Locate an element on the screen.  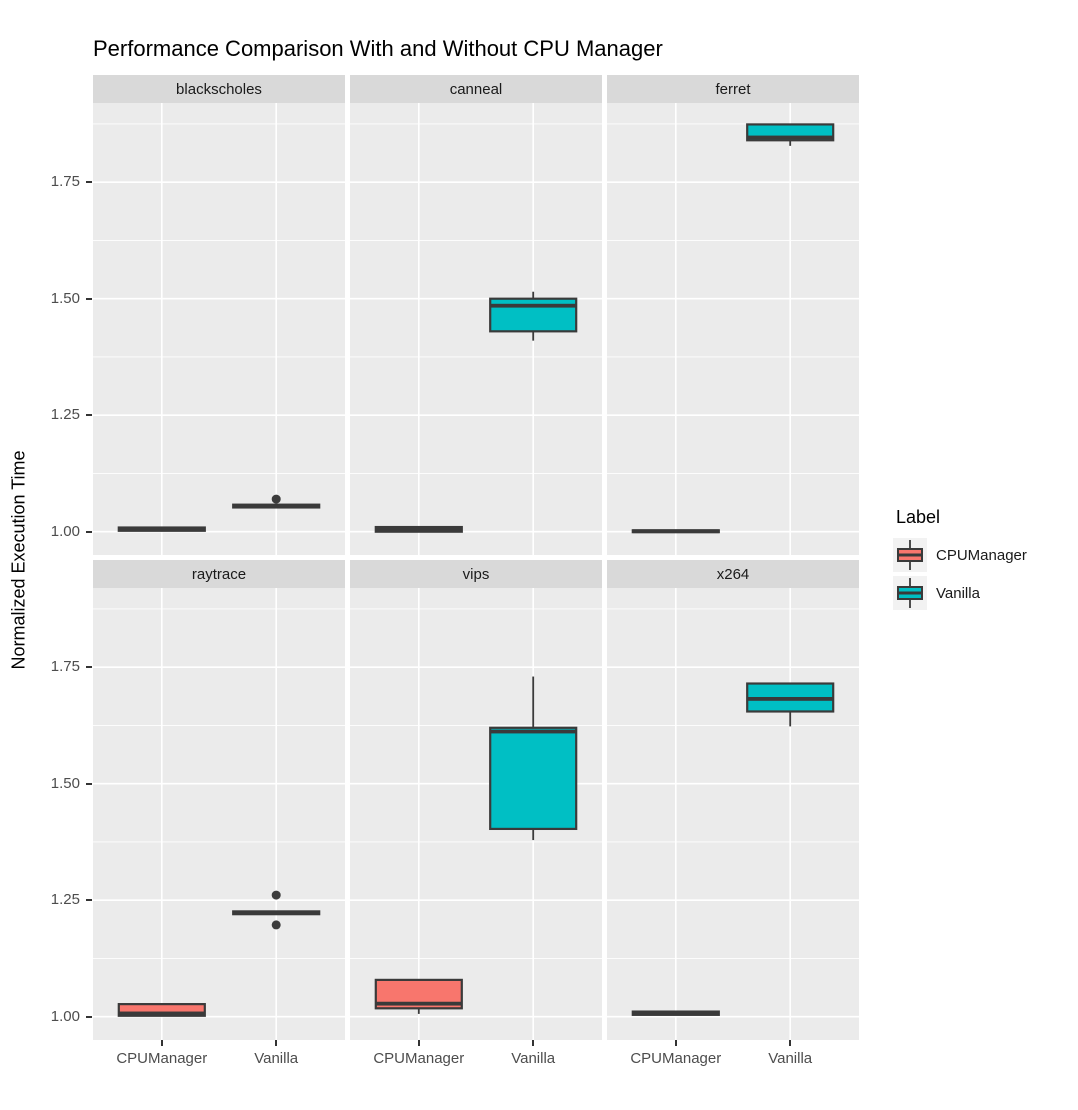
facet-strip-label: vips is located at coordinates (476, 574).